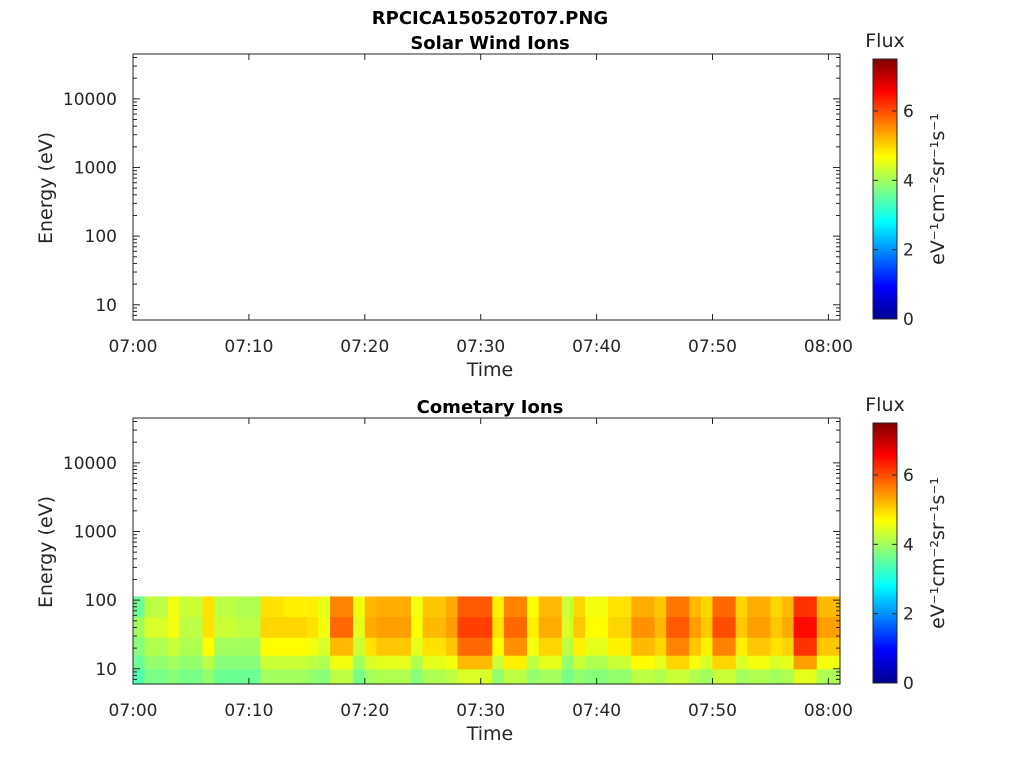 This screenshot has width=1024, height=768. What do you see at coordinates (101, 601) in the screenshot?
I see `y-tick-label: 100` at bounding box center [101, 601].